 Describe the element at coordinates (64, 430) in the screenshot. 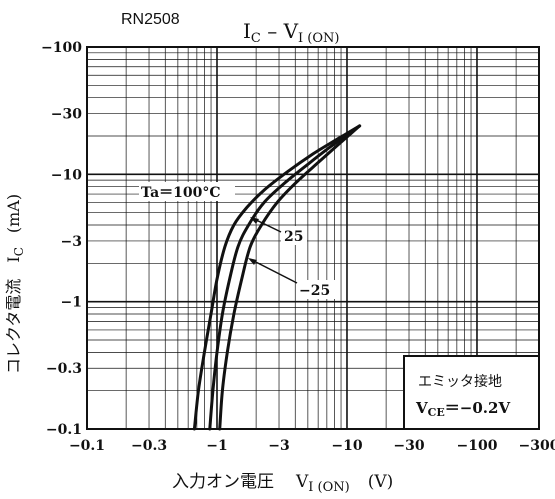

I see `y-tick-label: −0.1` at that location.